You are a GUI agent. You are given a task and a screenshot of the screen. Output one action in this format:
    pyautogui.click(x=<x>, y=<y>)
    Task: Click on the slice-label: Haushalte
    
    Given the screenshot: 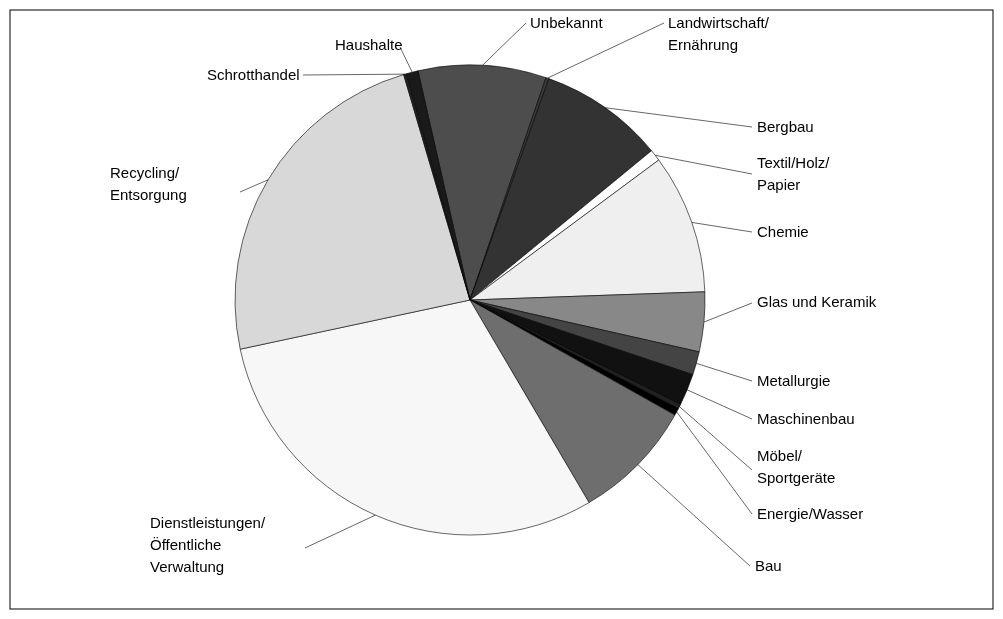 What is the action you would take?
    pyautogui.click(x=369, y=44)
    